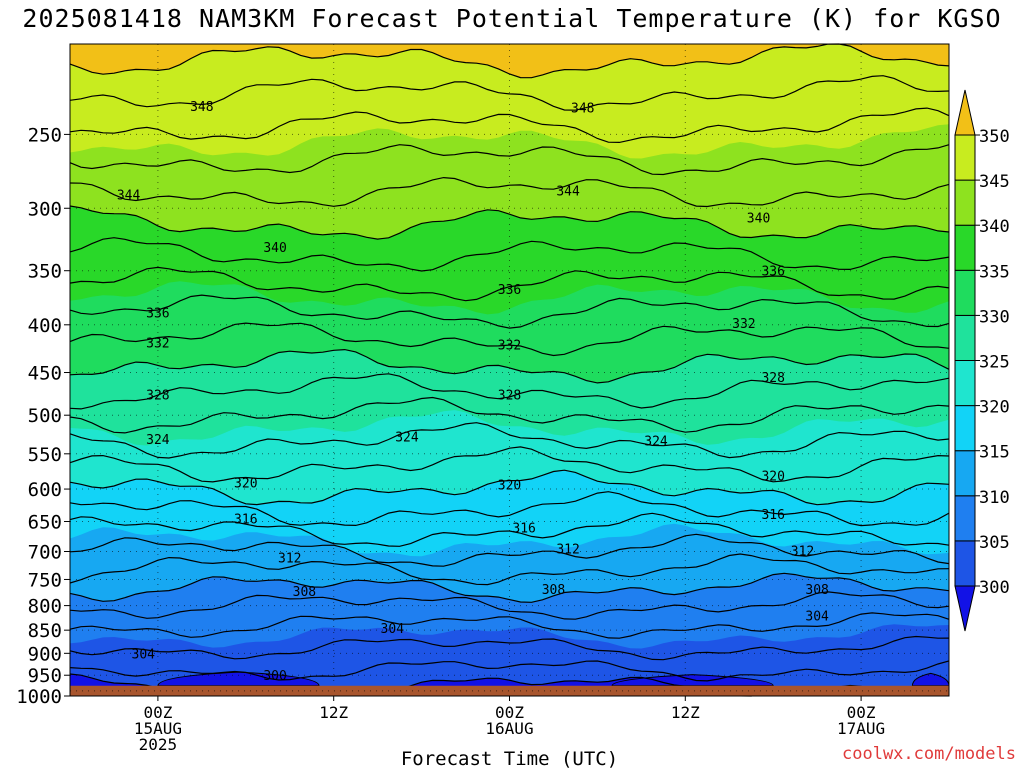  I want to click on x-tick-label-42-0: 12Z, so click(685, 712).